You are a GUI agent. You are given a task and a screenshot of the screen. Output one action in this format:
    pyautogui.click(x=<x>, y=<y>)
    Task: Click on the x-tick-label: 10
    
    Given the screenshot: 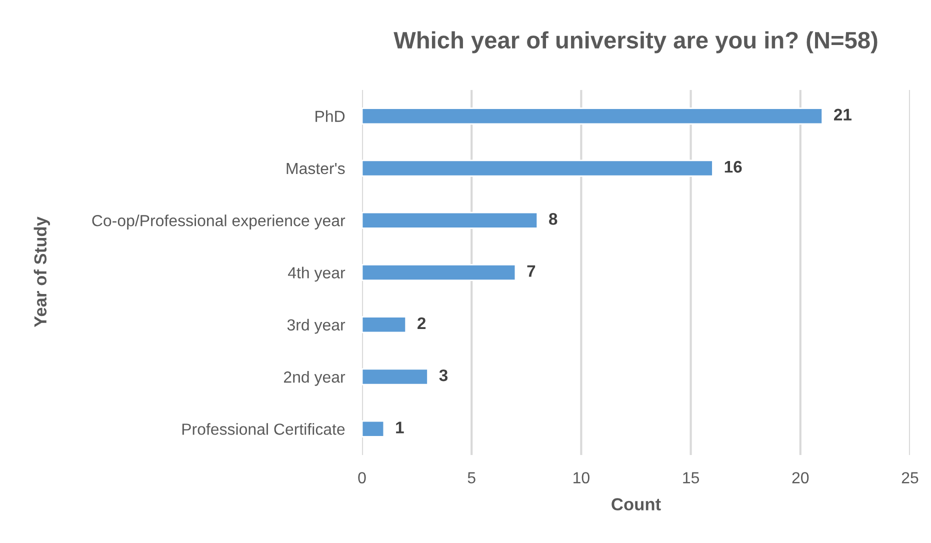 What is the action you would take?
    pyautogui.click(x=582, y=478)
    